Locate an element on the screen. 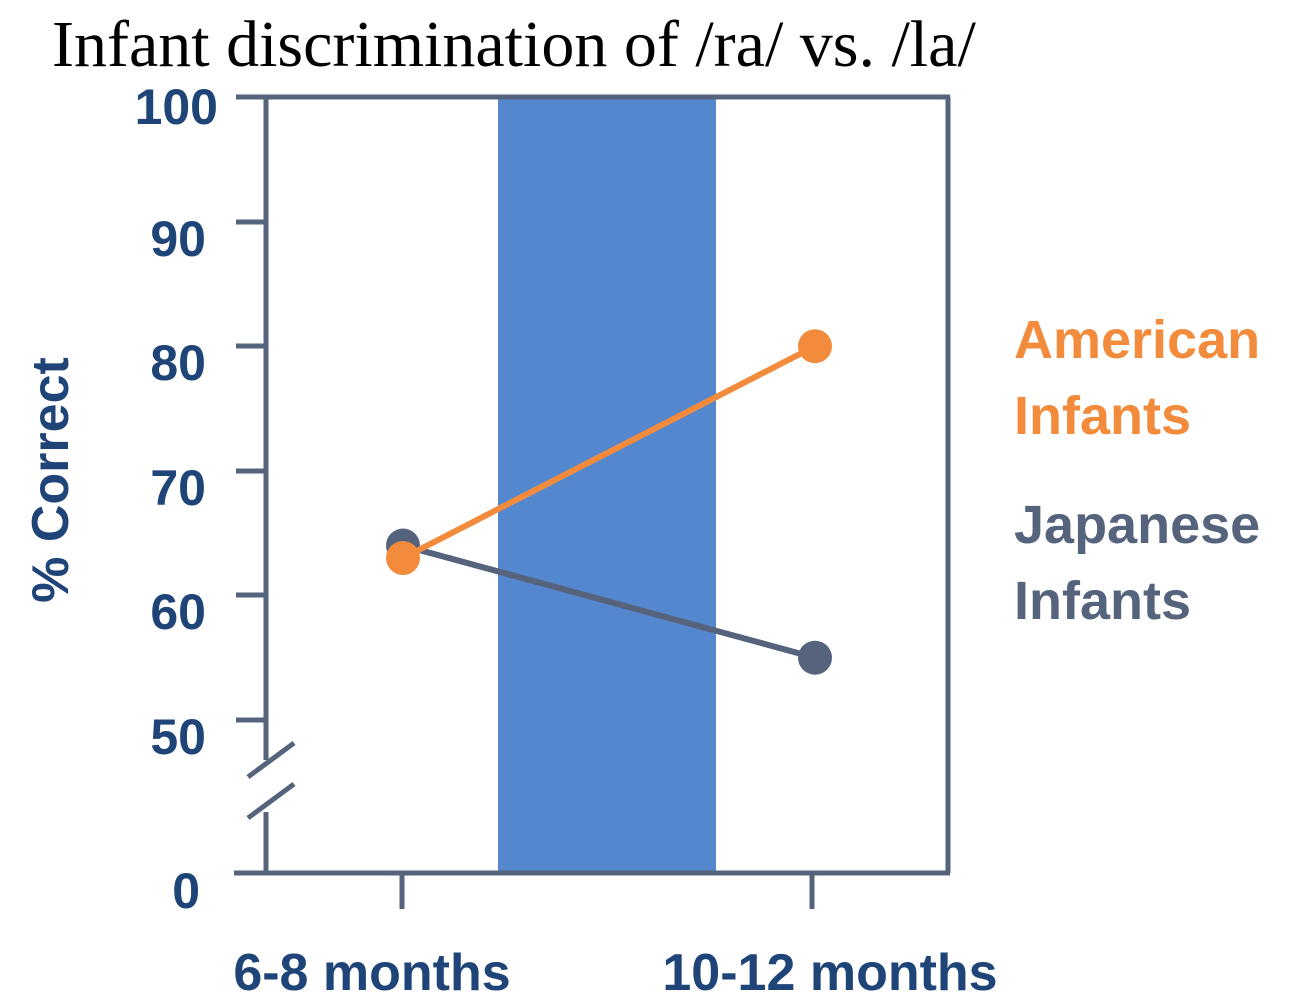  x-tick-labels: 6-8 months 10-12 months is located at coordinates (615, 971).